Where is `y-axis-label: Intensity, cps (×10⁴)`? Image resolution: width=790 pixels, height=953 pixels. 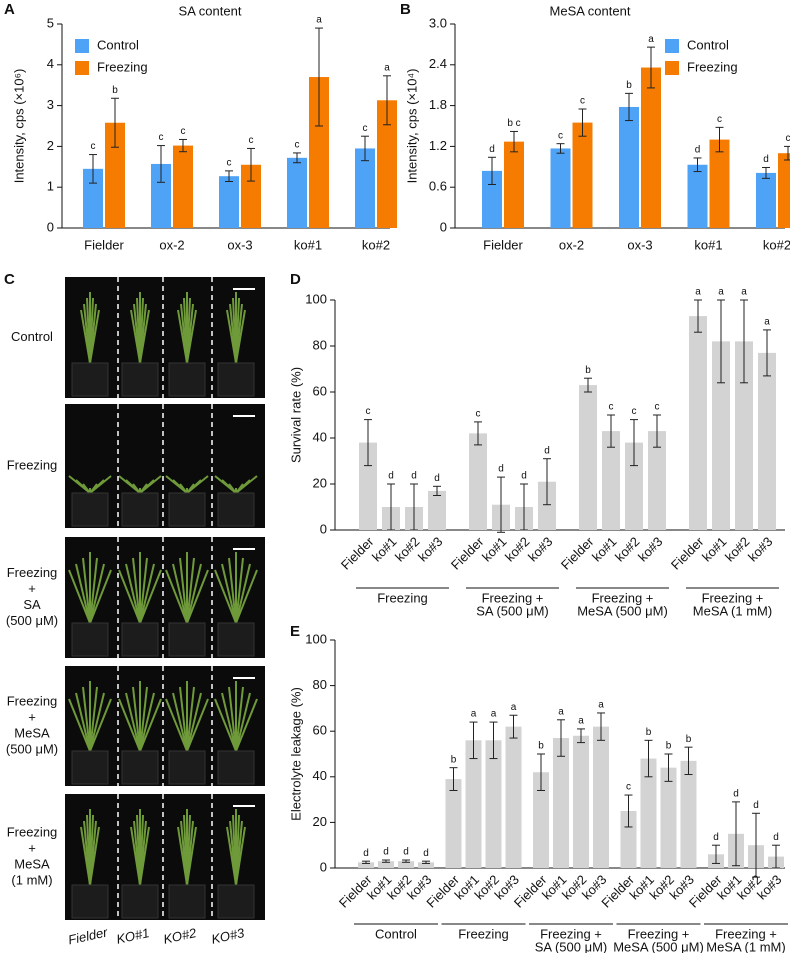
y-axis-label: Intensity, cps (×10⁴) is located at coordinates (411, 126).